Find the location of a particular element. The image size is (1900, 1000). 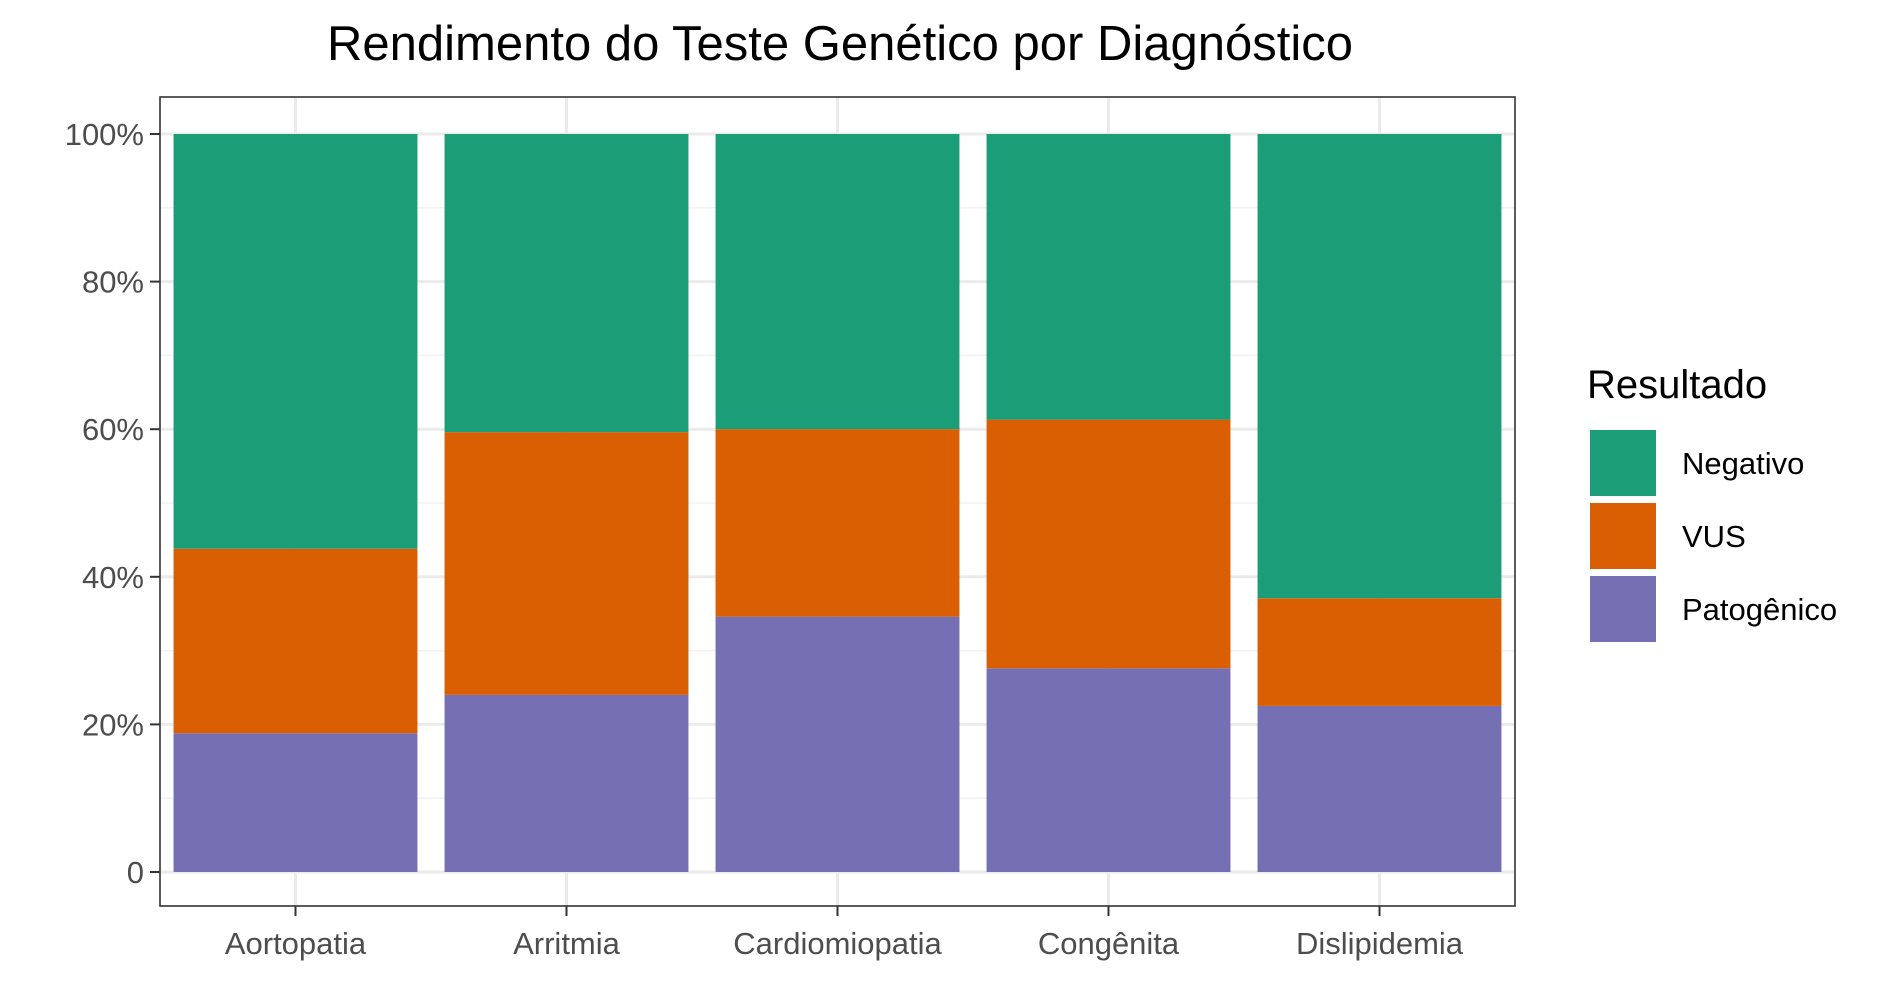

x-tick-label: Arritmia is located at coordinates (567, 943).